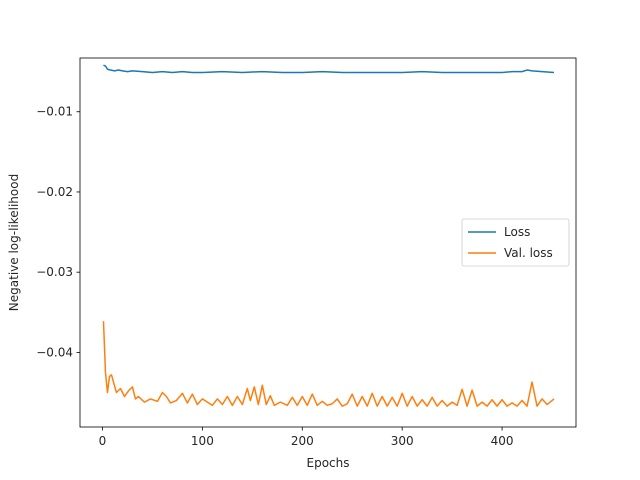 Image resolution: width=640 pixels, height=480 pixels. I want to click on x-tick-label: 100, so click(202, 441).